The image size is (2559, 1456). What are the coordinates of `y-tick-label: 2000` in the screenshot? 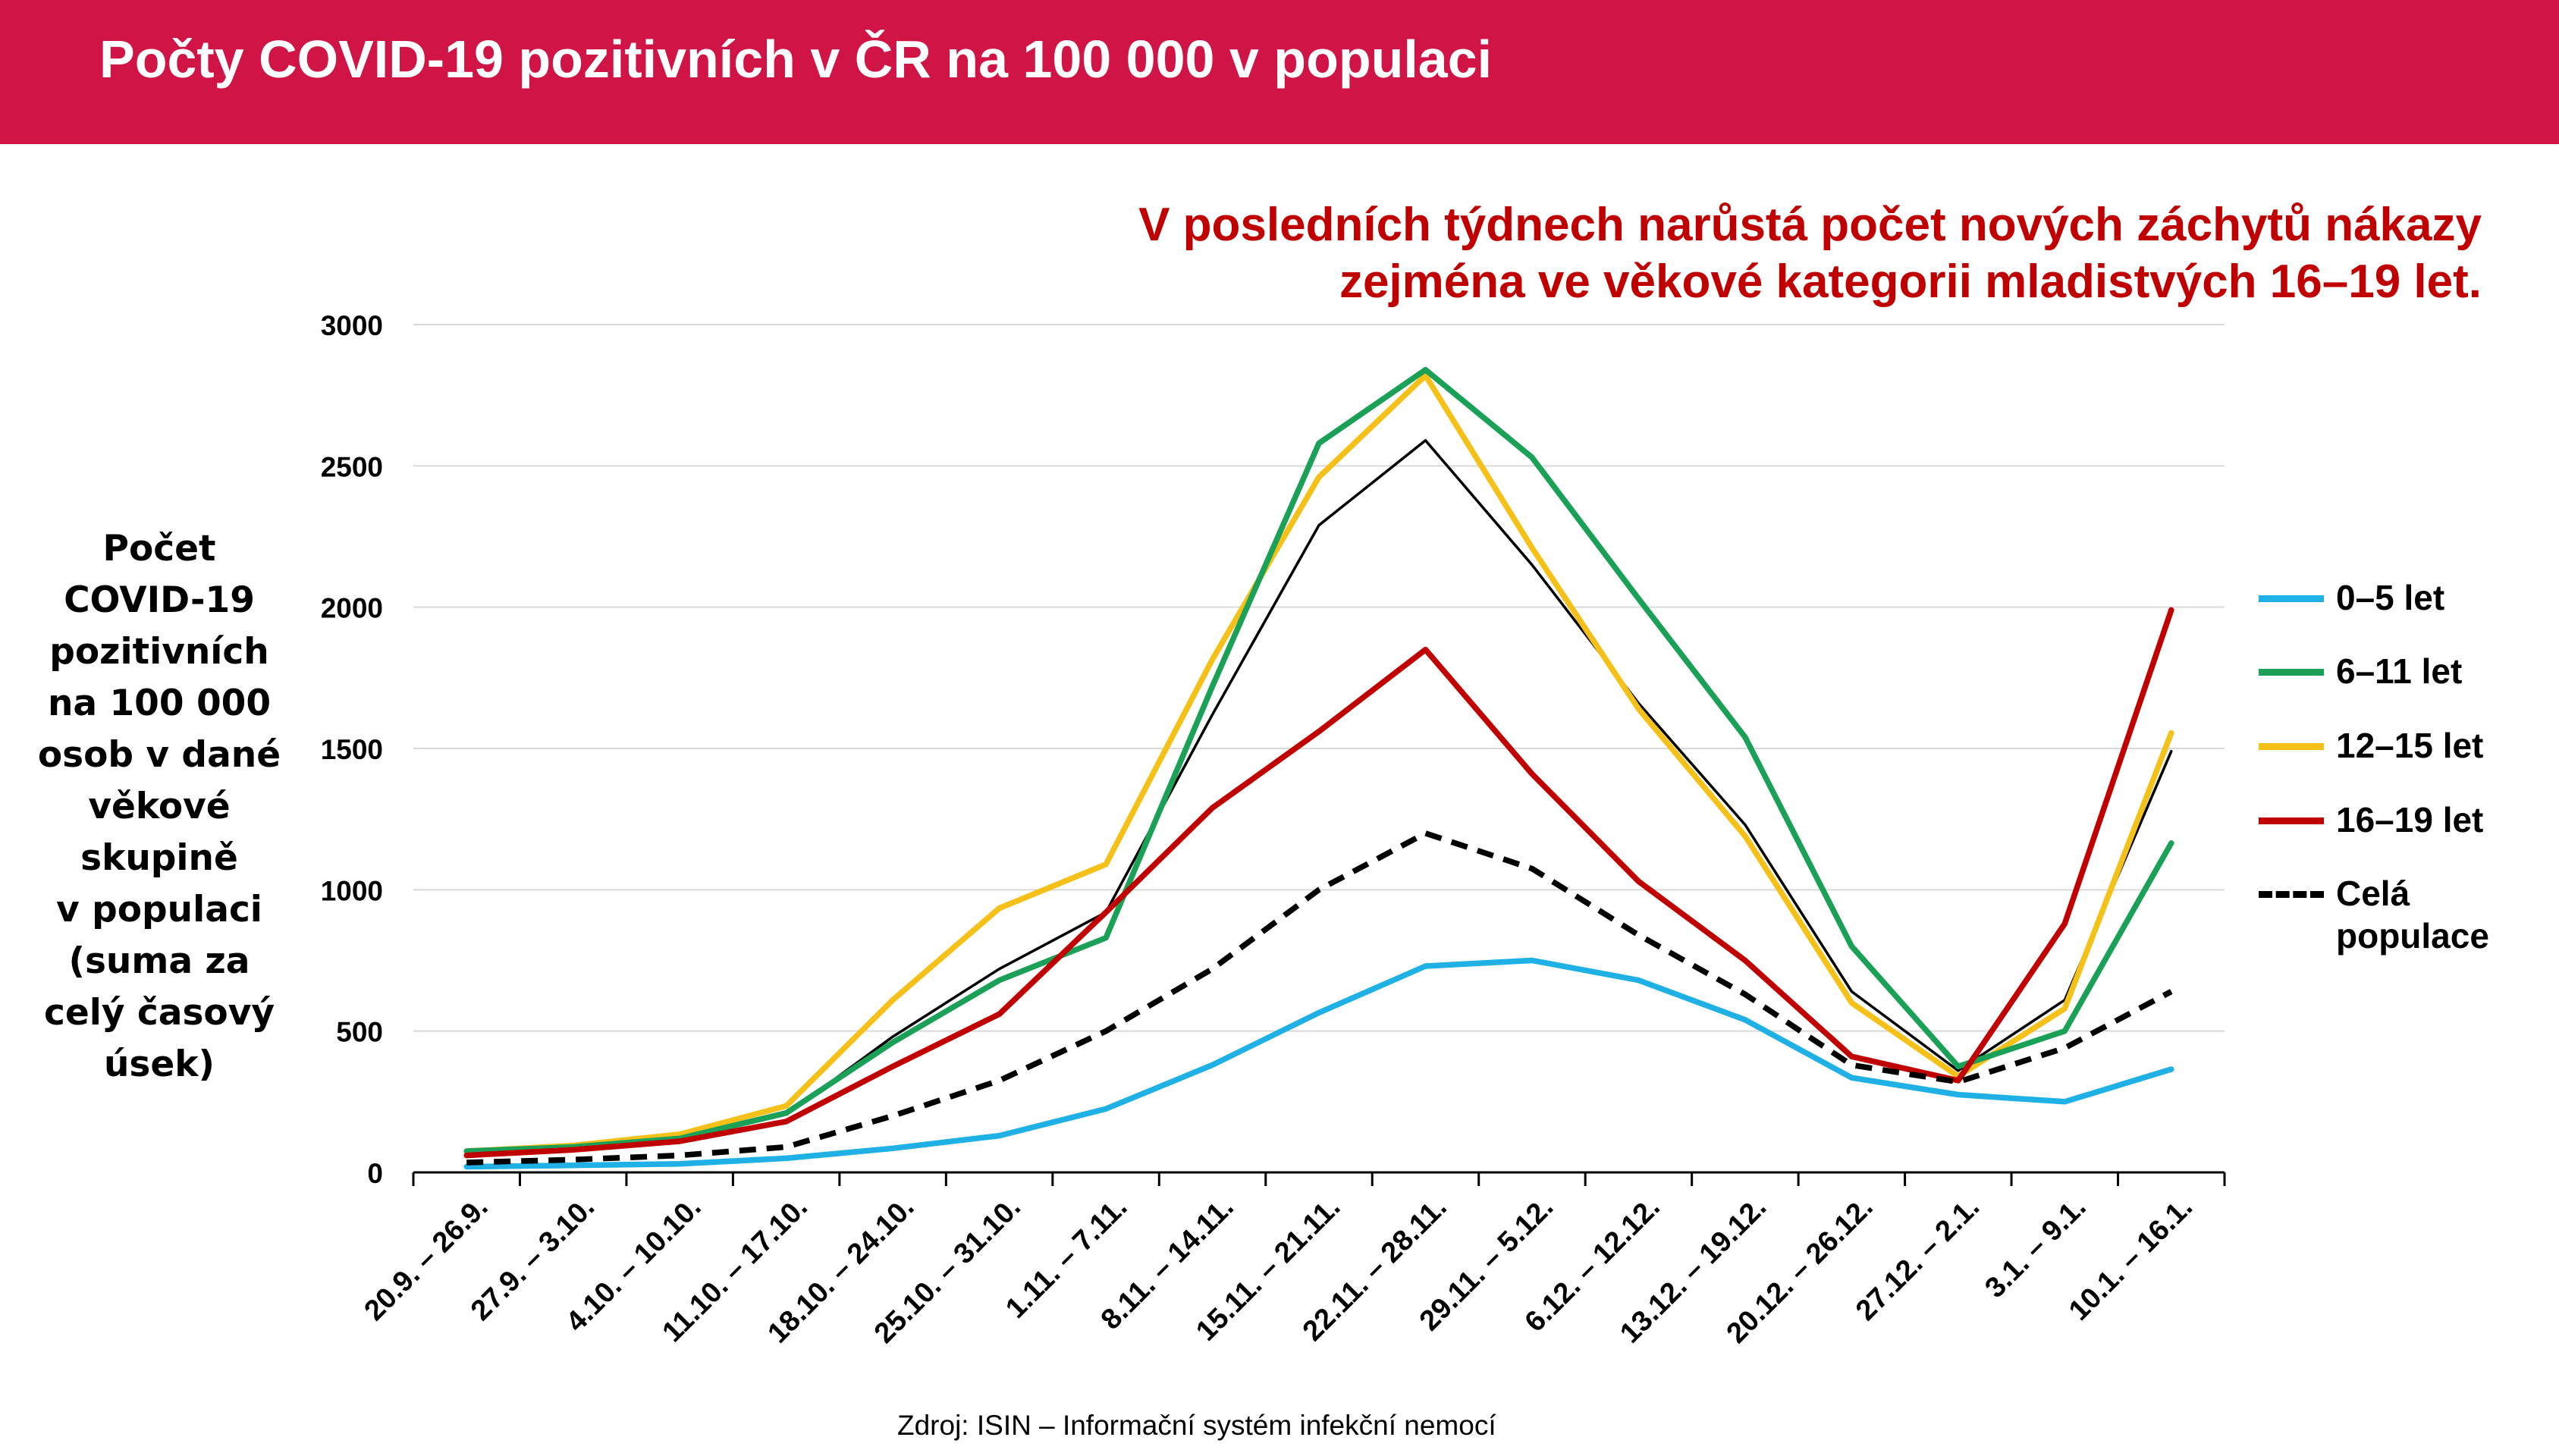 It's located at (352, 608).